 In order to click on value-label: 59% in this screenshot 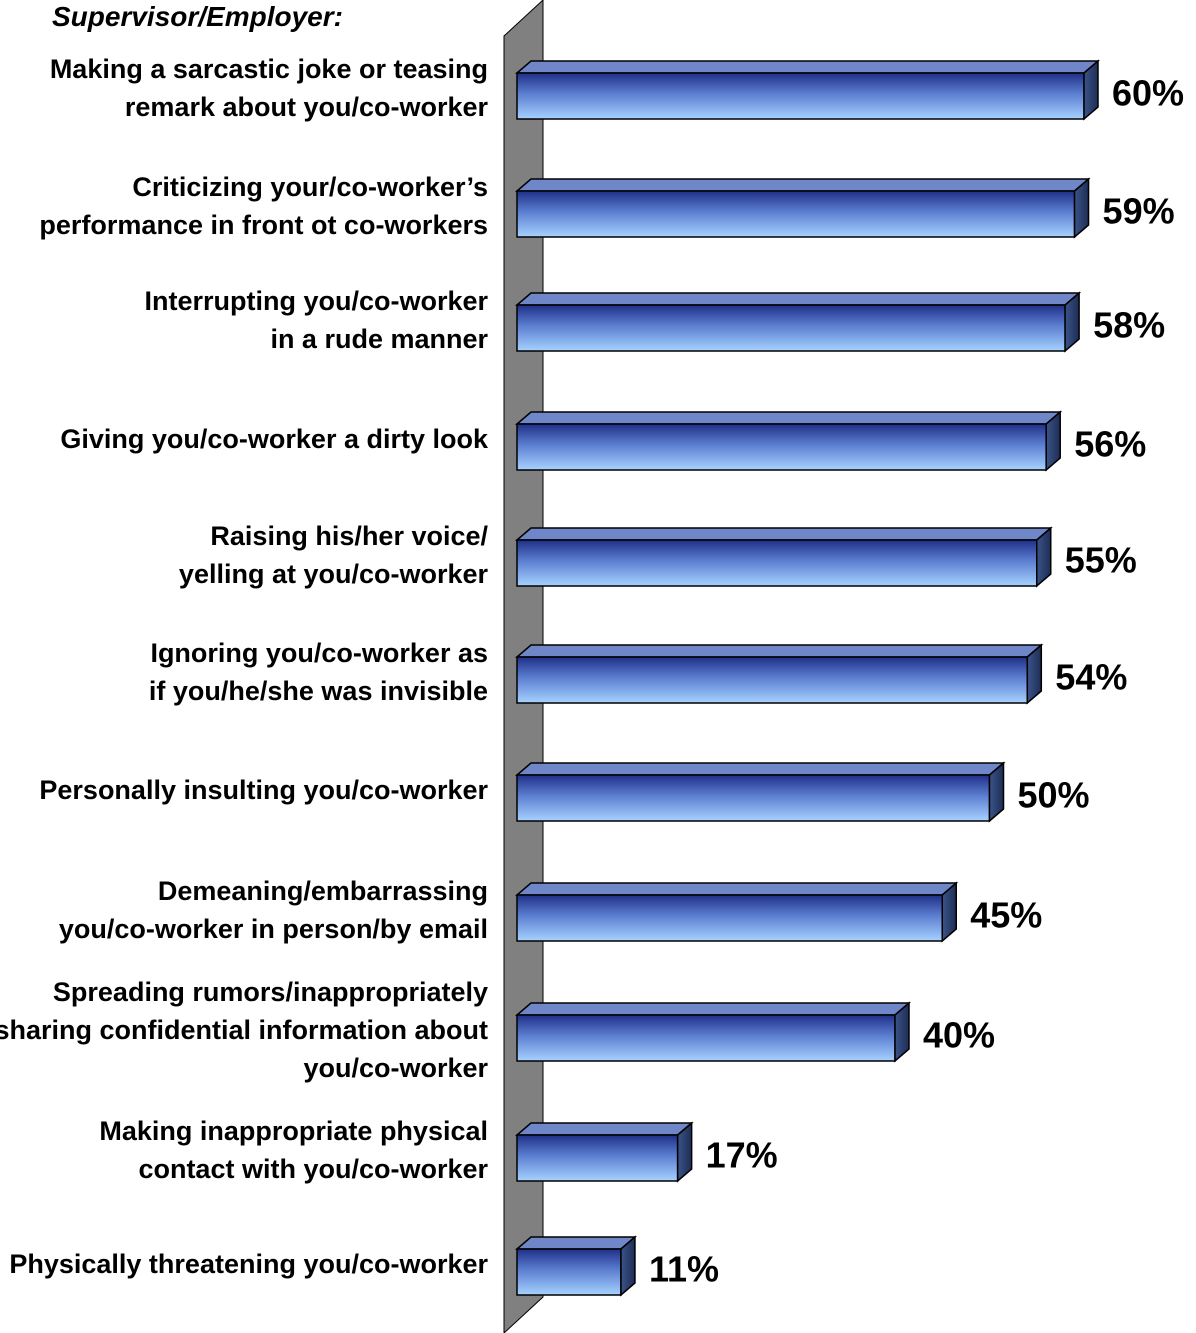, I will do `click(1139, 211)`.